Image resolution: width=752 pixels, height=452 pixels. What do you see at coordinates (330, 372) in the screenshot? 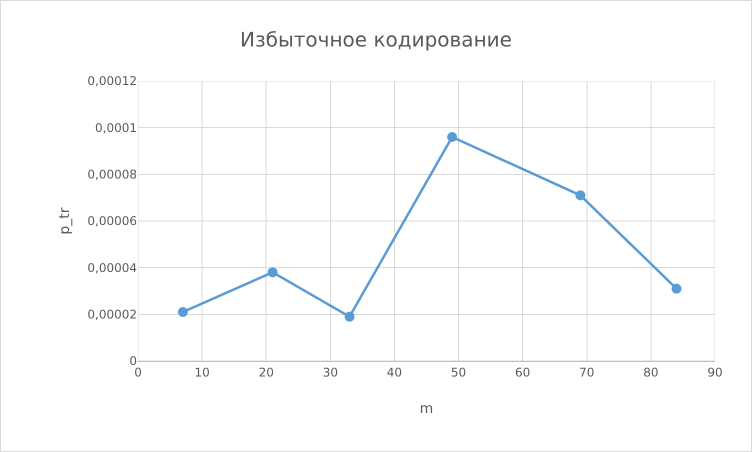
I see `x-tick-label: 30` at bounding box center [330, 372].